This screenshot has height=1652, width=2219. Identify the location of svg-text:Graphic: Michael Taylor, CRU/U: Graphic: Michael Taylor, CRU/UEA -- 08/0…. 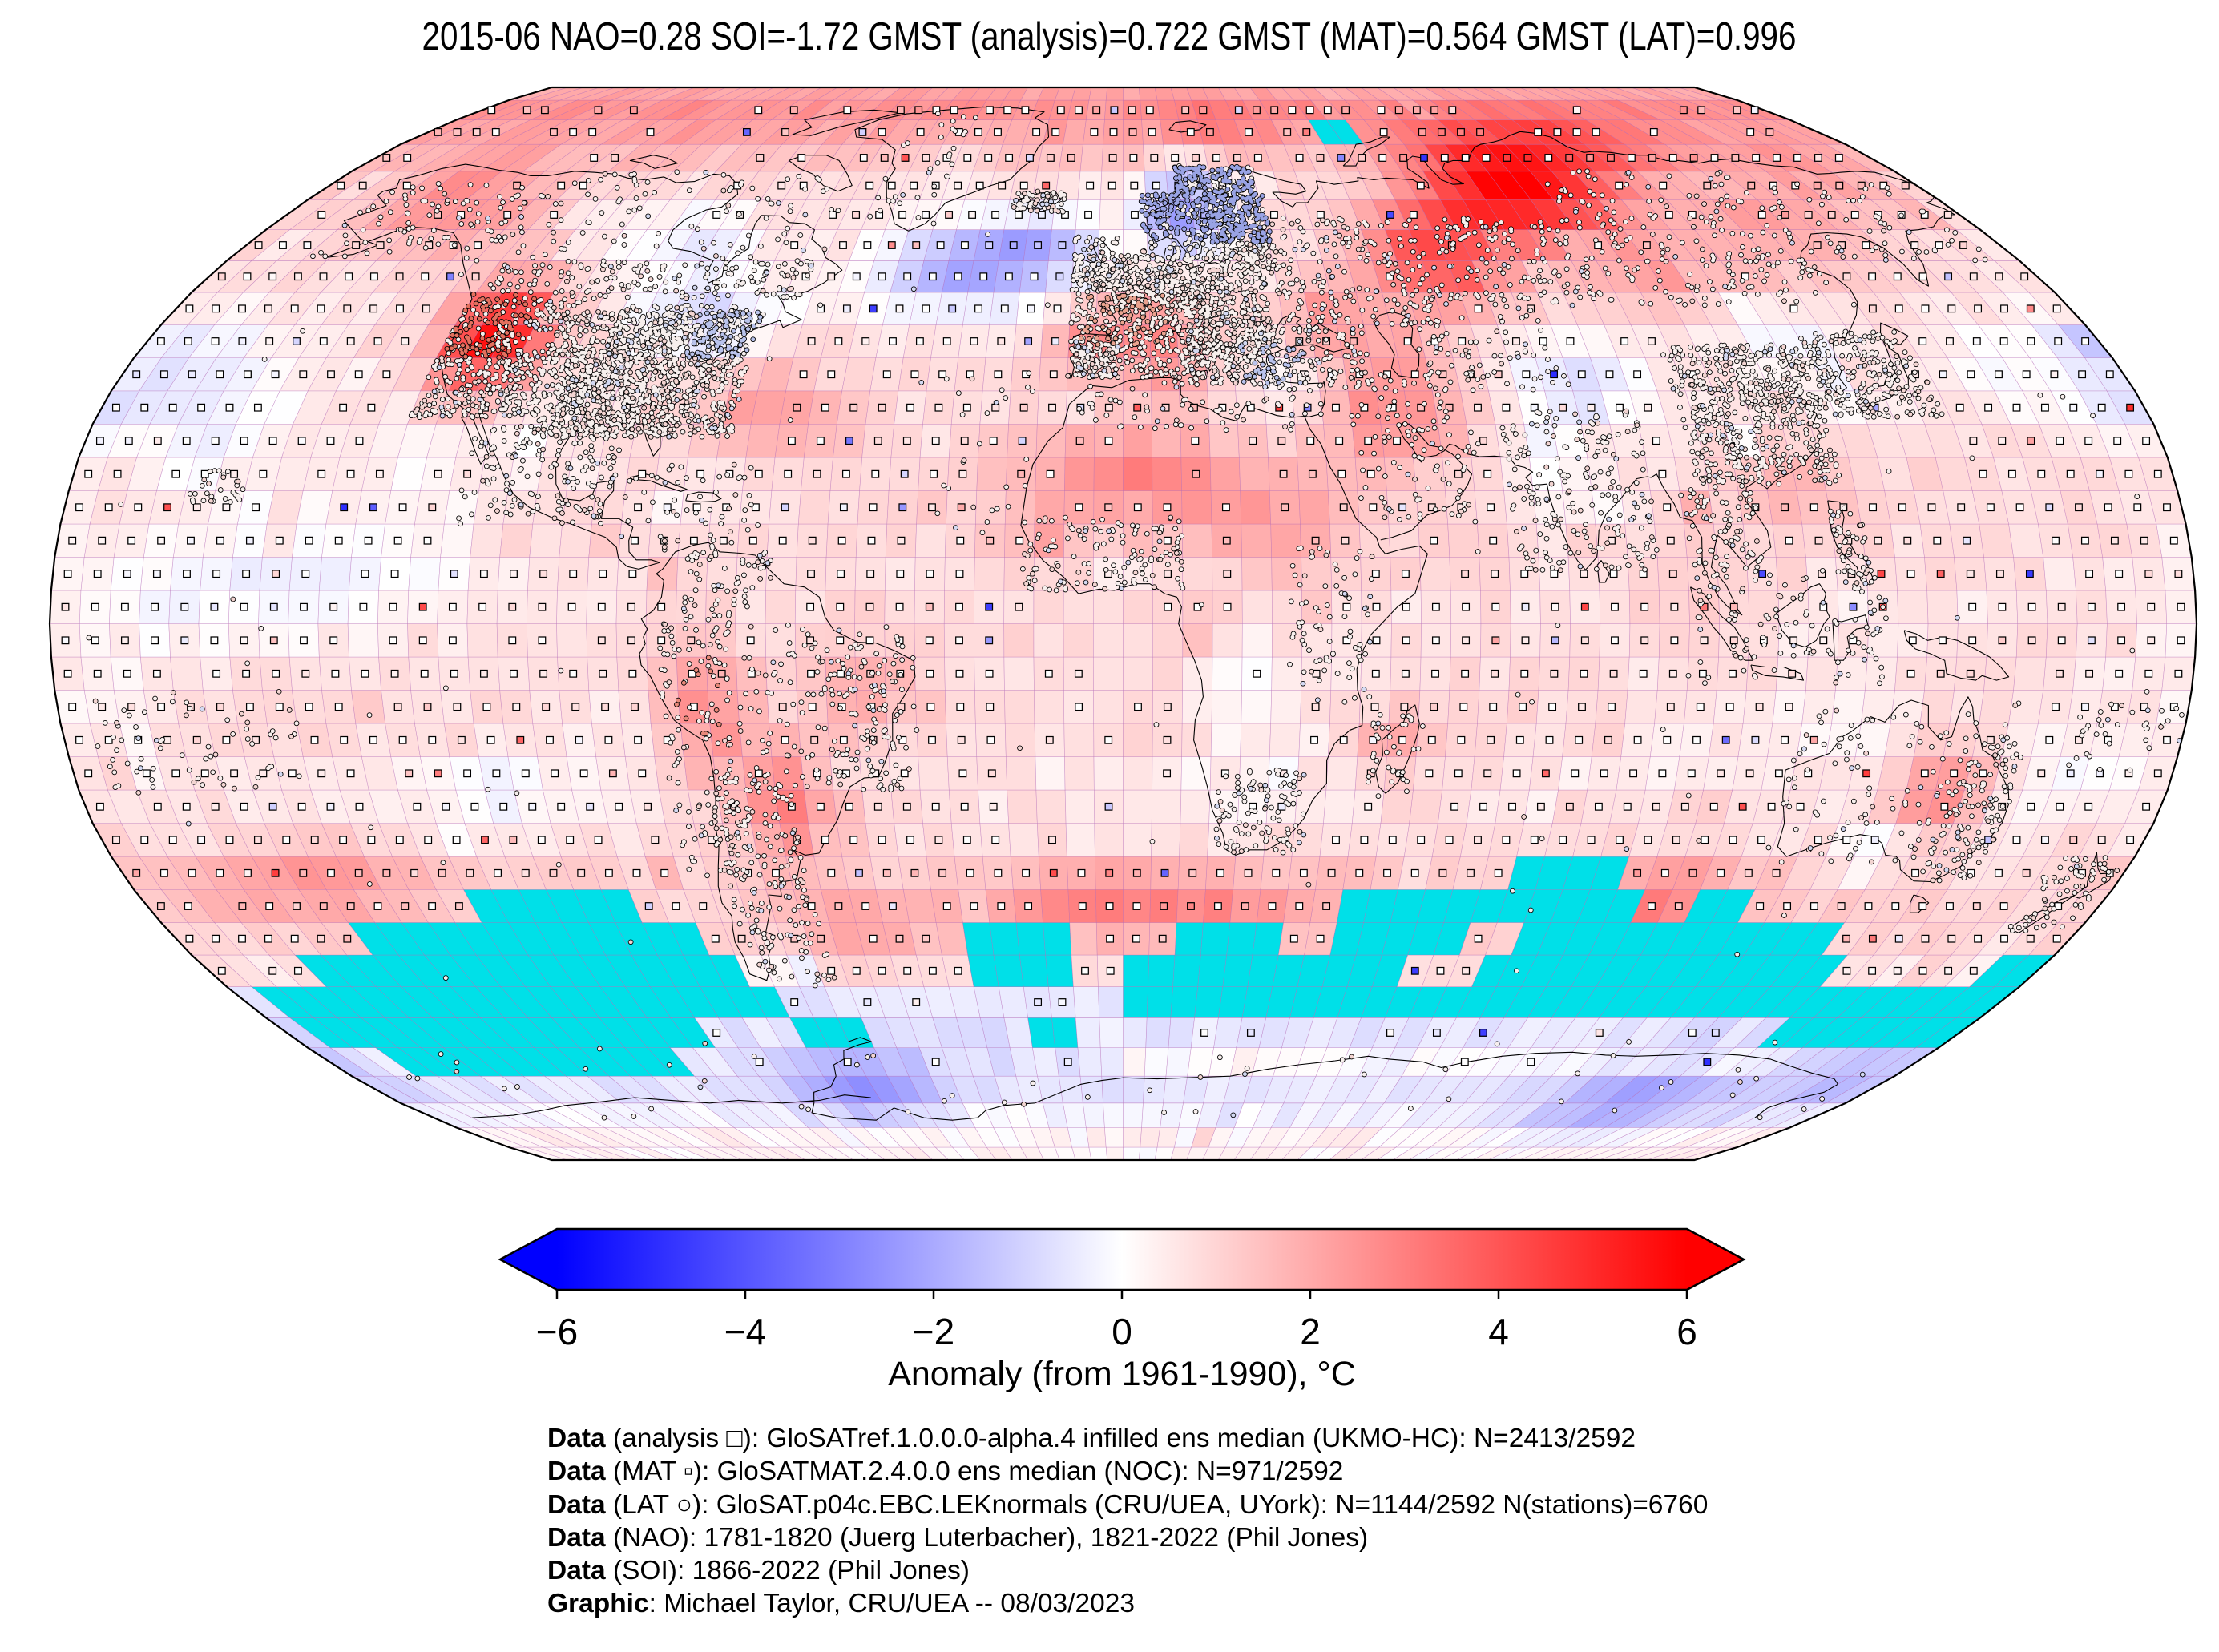
(841, 1603).